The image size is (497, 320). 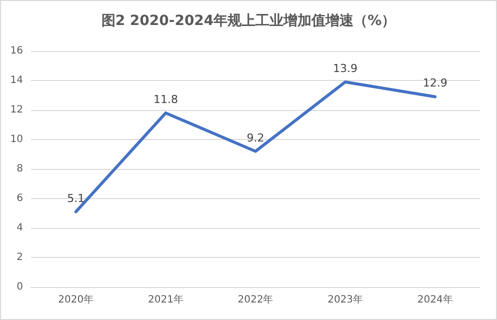 I want to click on x-tick-label: 2023年, so click(x=346, y=300).